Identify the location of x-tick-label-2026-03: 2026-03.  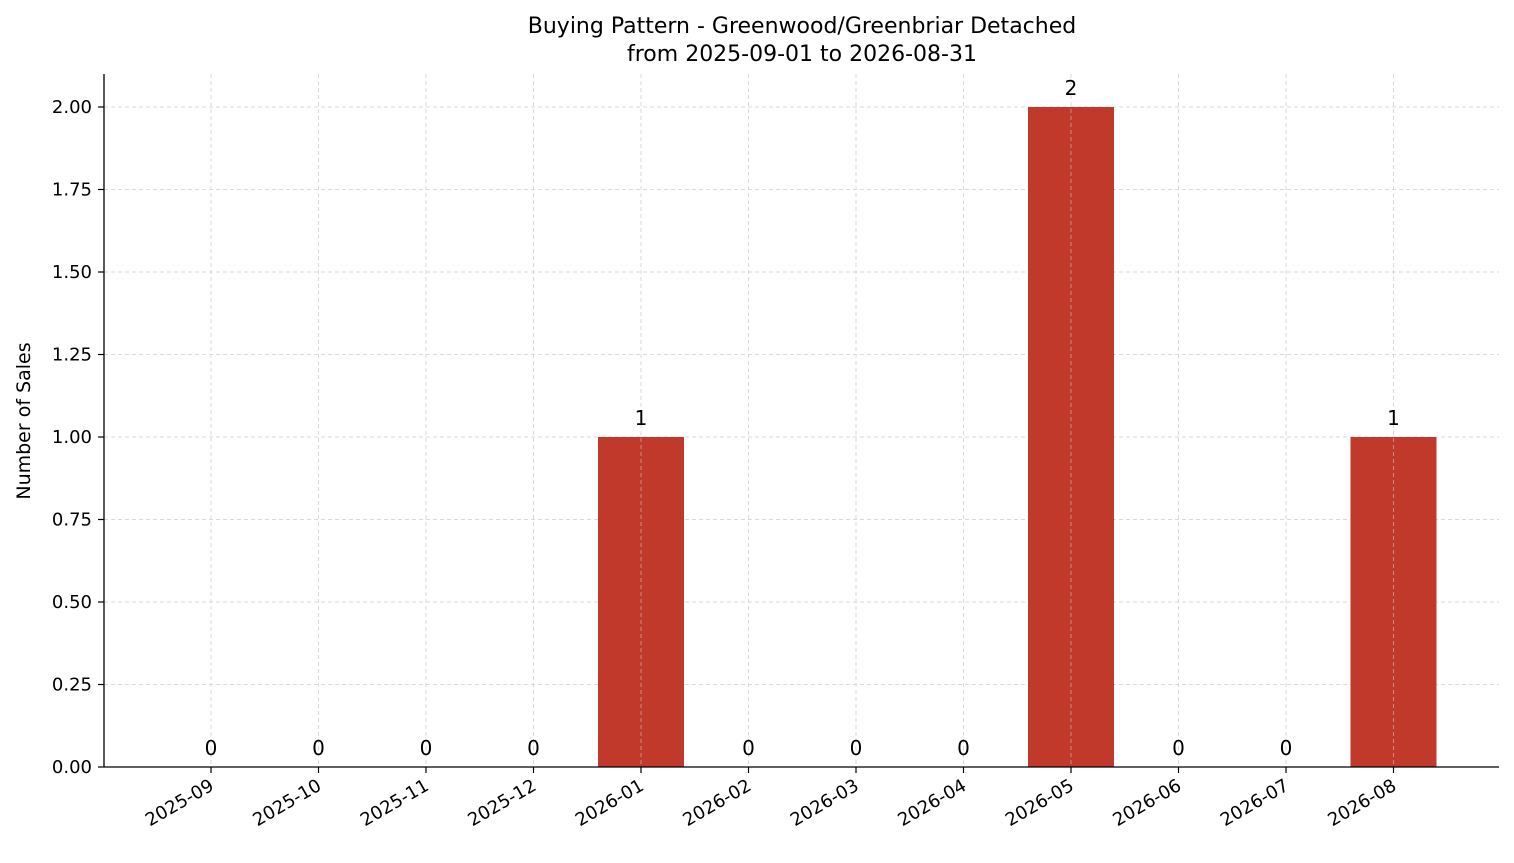
(825, 803).